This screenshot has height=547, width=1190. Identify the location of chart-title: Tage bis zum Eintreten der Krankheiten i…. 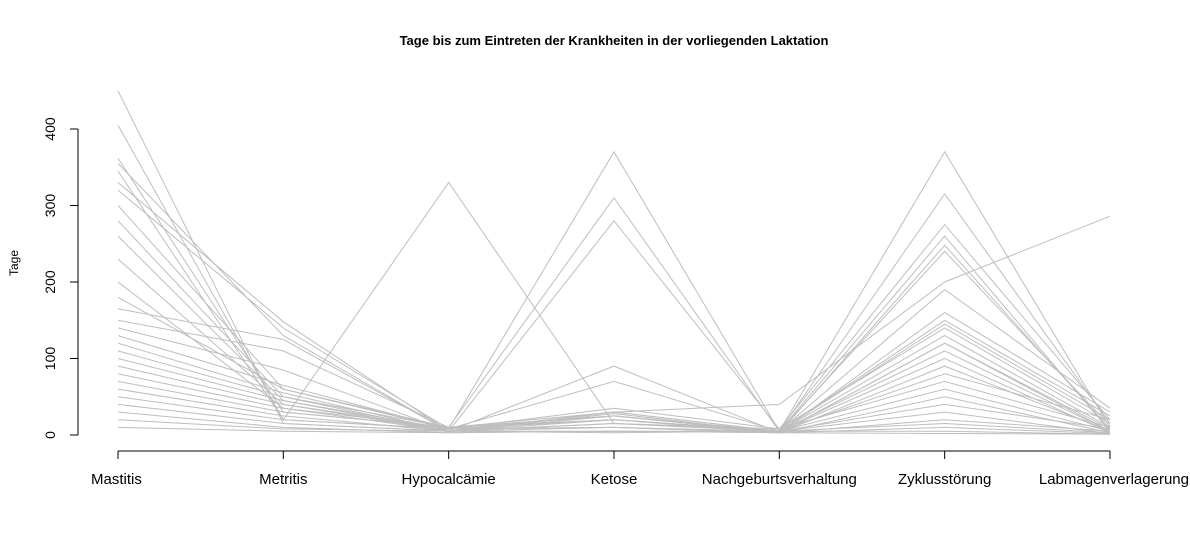
(614, 40).